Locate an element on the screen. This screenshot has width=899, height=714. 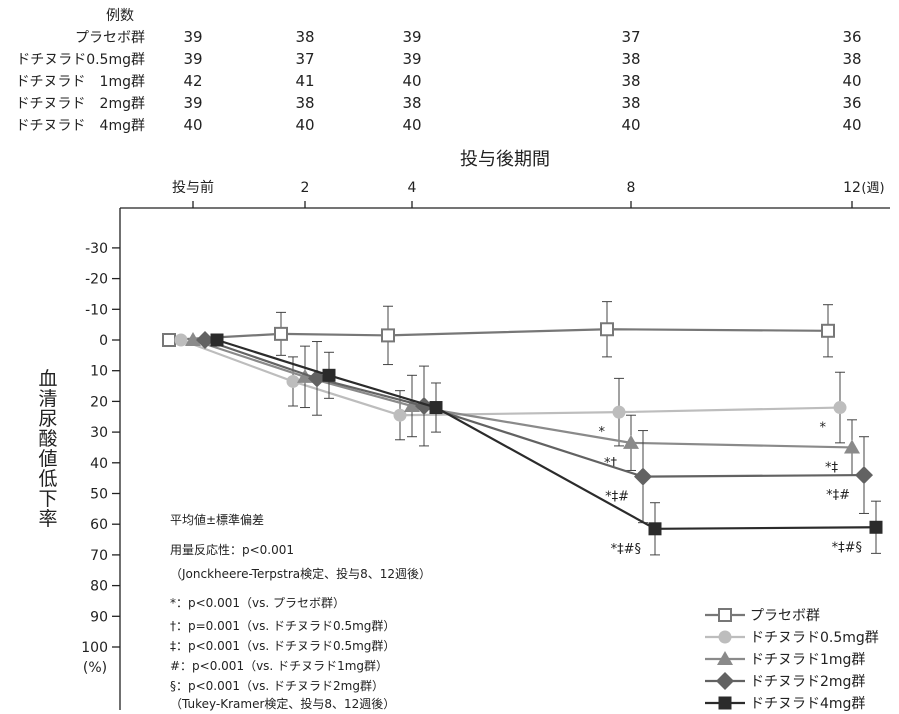
y-tick-label: 70 is located at coordinates (99, 556).